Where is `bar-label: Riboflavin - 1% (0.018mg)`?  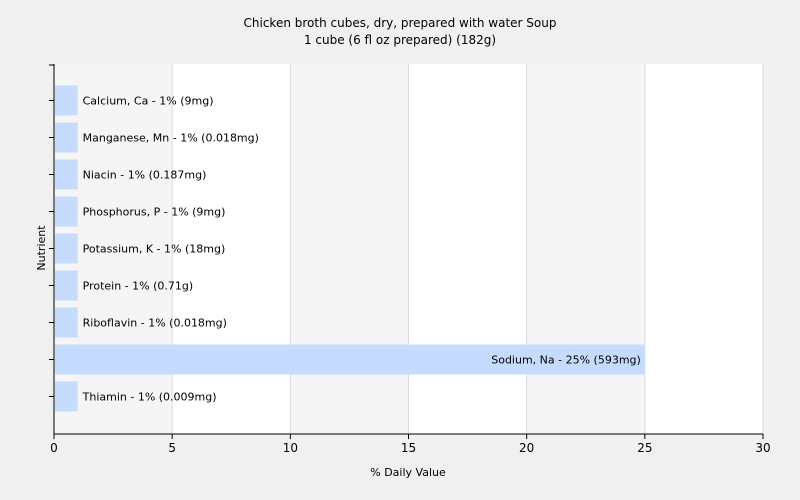
bar-label: Riboflavin - 1% (0.018mg) is located at coordinates (155, 323).